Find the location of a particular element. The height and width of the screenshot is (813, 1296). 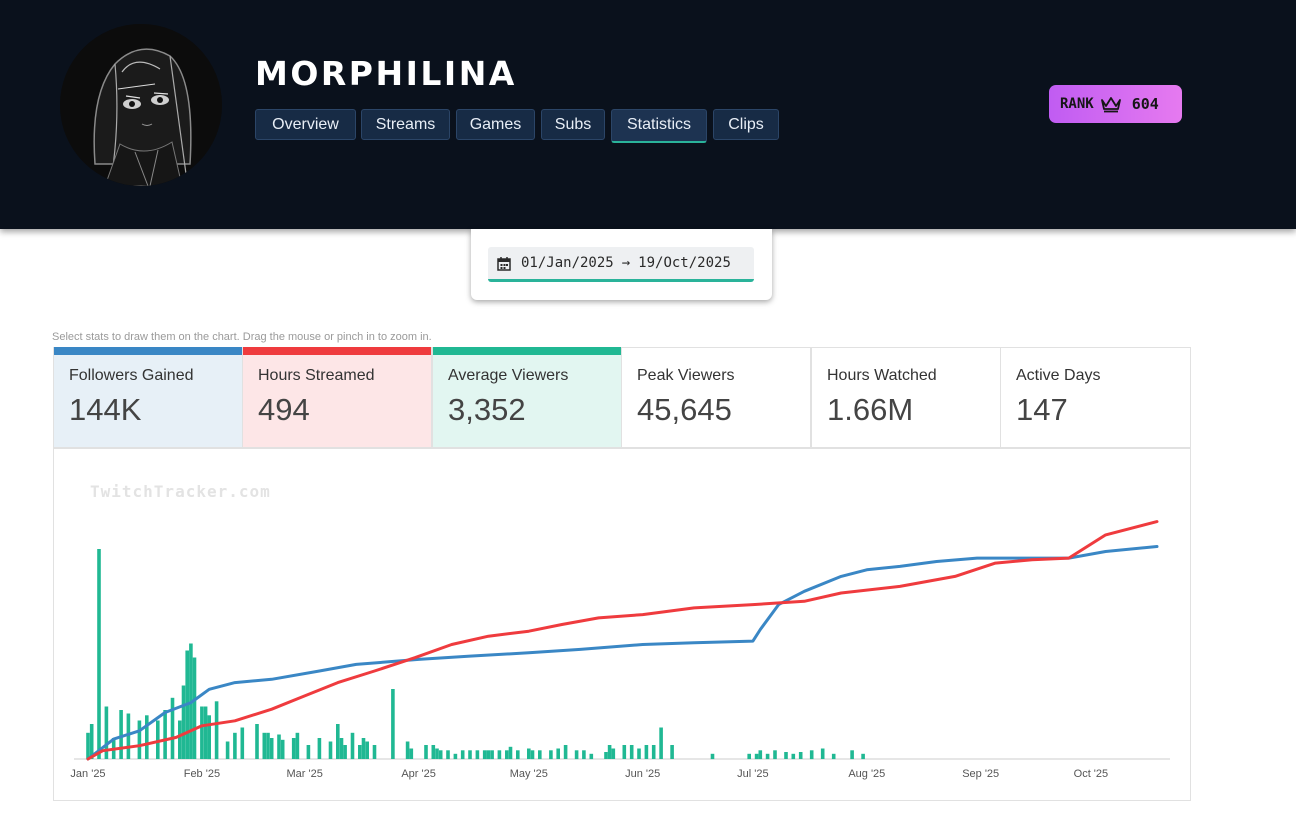

stat-card-followers-gained: Followers Gained 144K is located at coordinates (148, 397).